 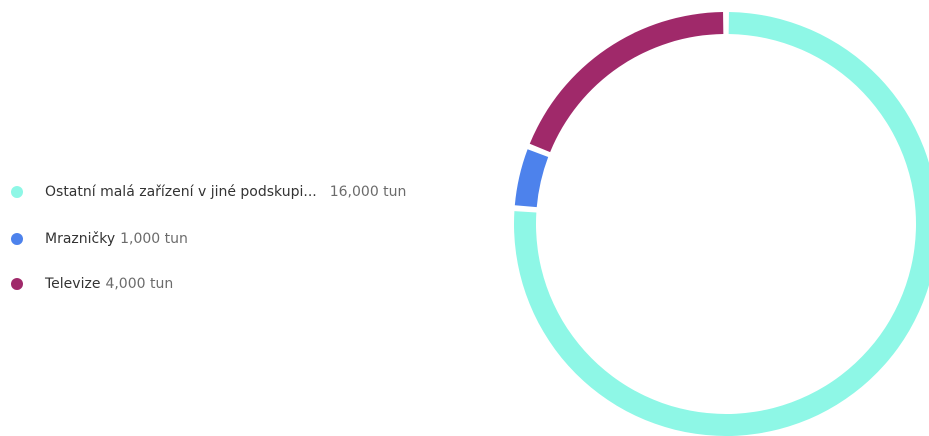 I want to click on legend-value: 1,000 tun, so click(x=154, y=239).